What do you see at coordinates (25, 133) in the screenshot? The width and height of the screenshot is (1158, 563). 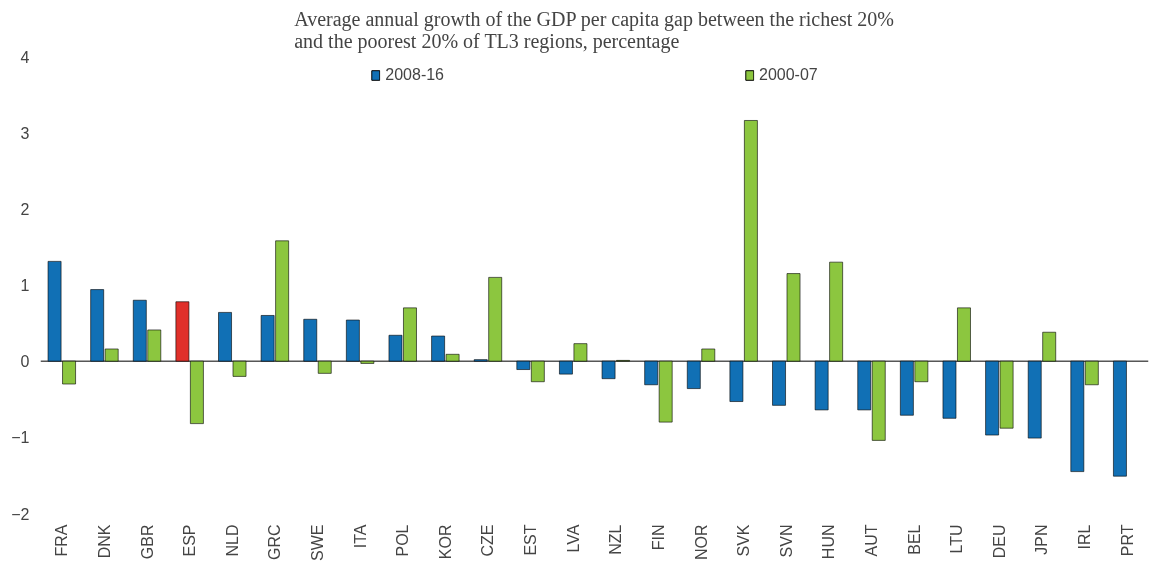 I see `y-tick-label: 3` at bounding box center [25, 133].